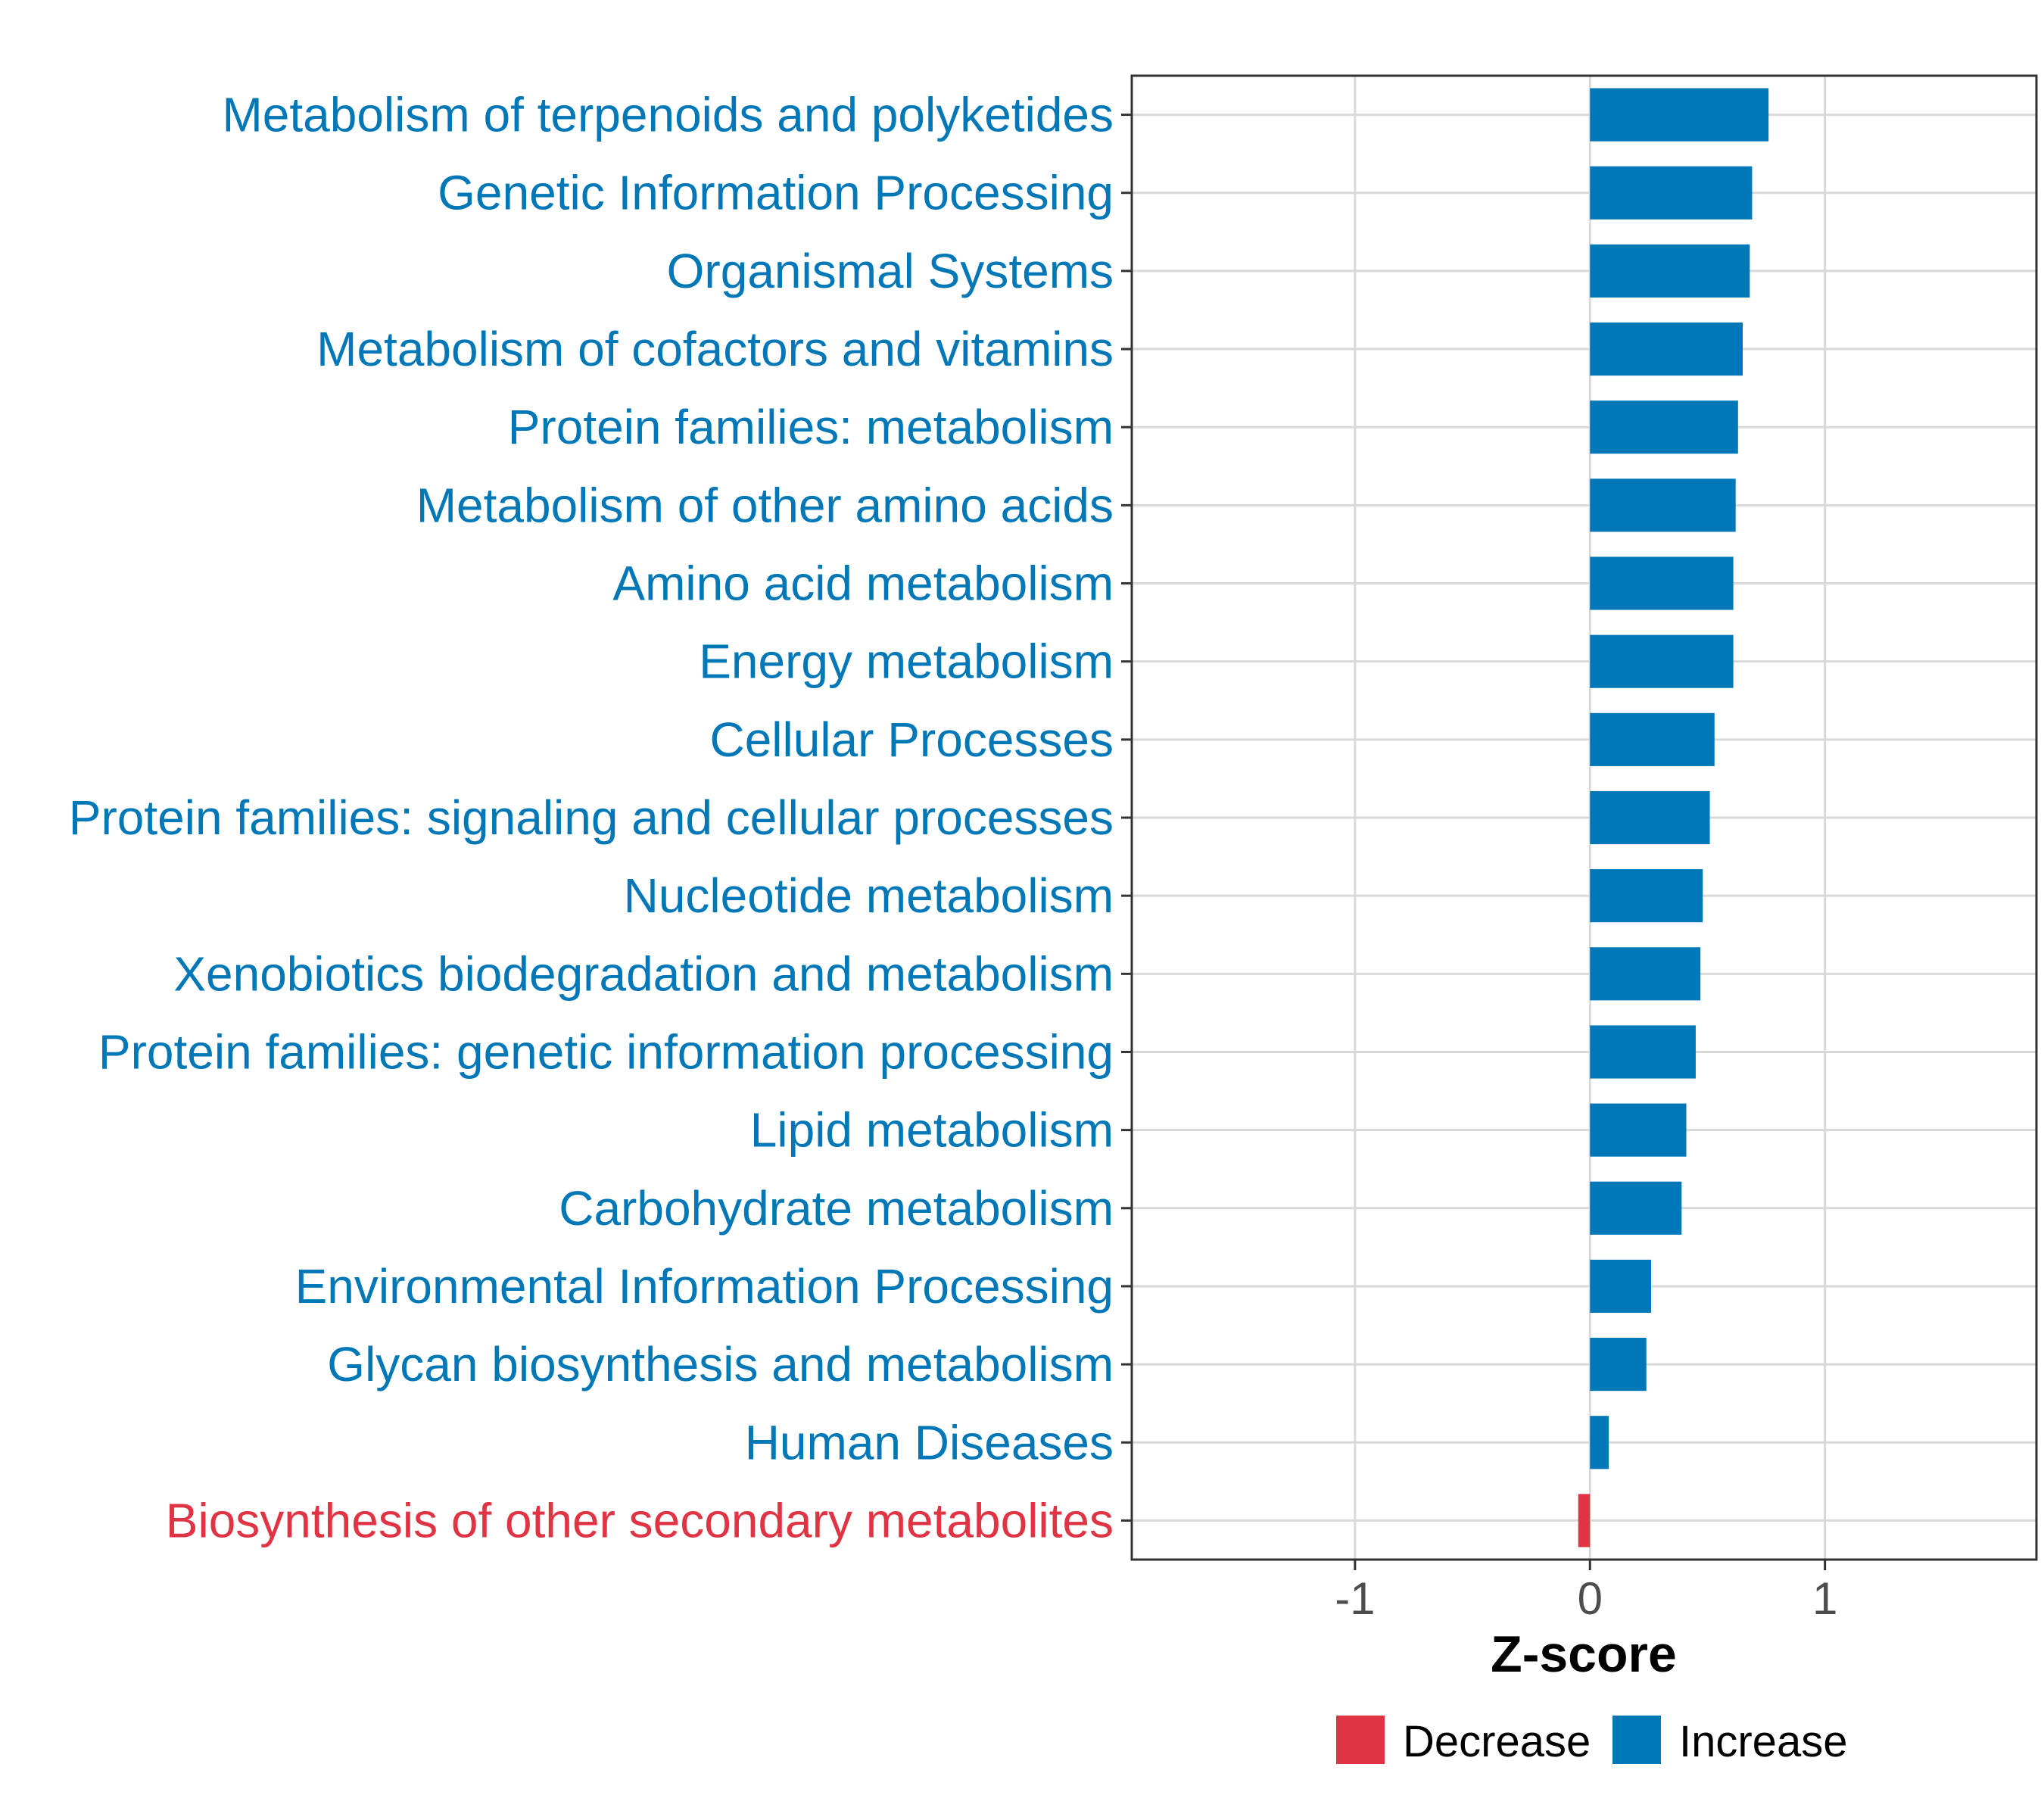 This screenshot has height=1817, width=2044. I want to click on category-label: Carbohydrate metabolism, so click(837, 1208).